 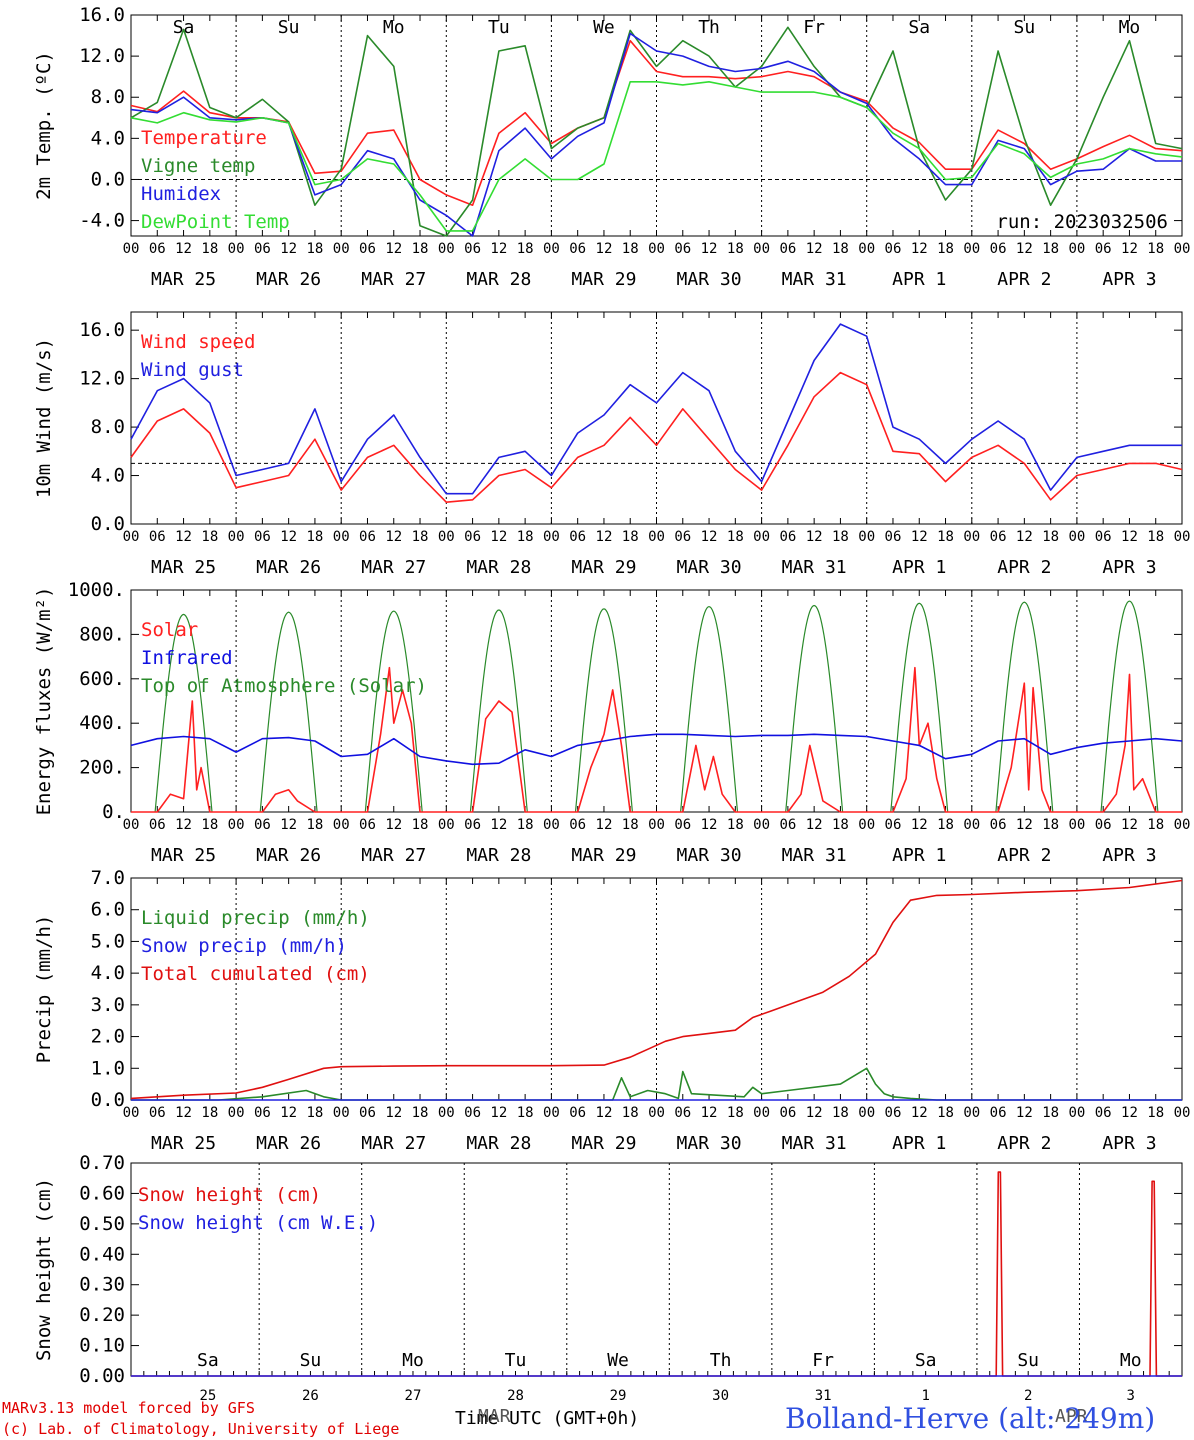 What do you see at coordinates (108, 1100) in the screenshot?
I see `y-tick-label: 0.0` at bounding box center [108, 1100].